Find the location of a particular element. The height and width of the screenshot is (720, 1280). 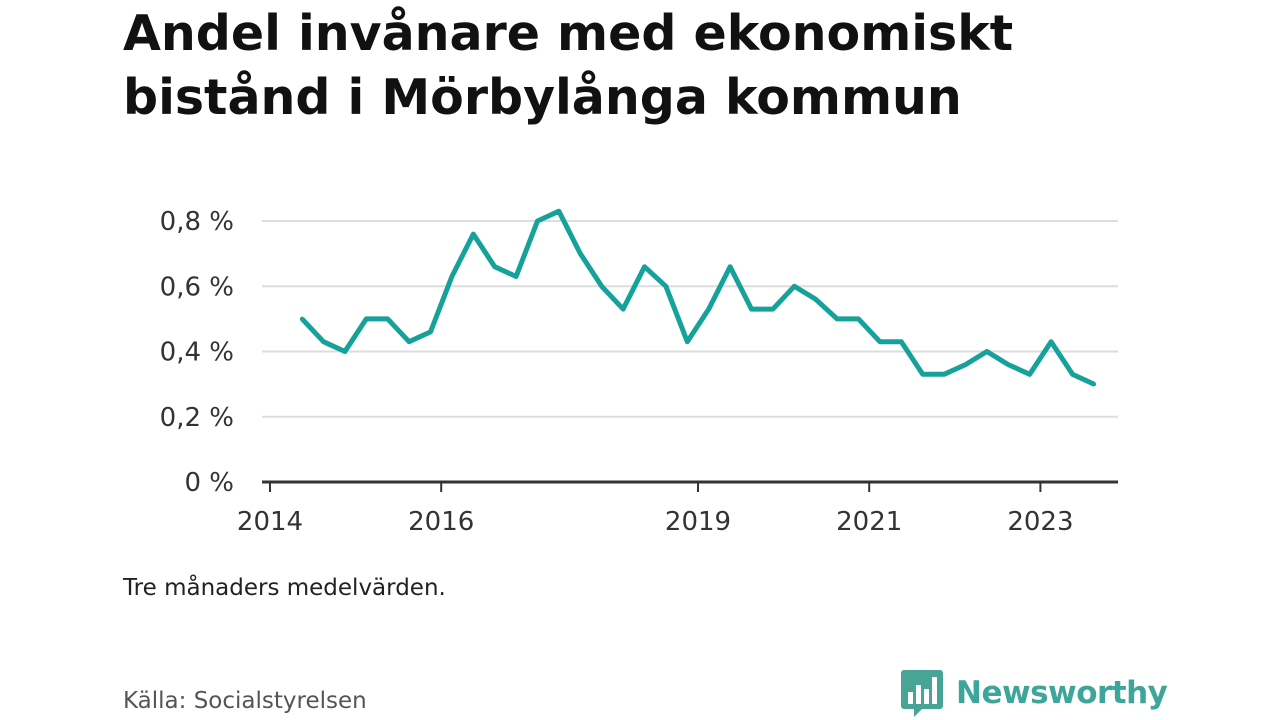

x-axis: 2014 2016 2019 2021 2023 is located at coordinates (677, 508).